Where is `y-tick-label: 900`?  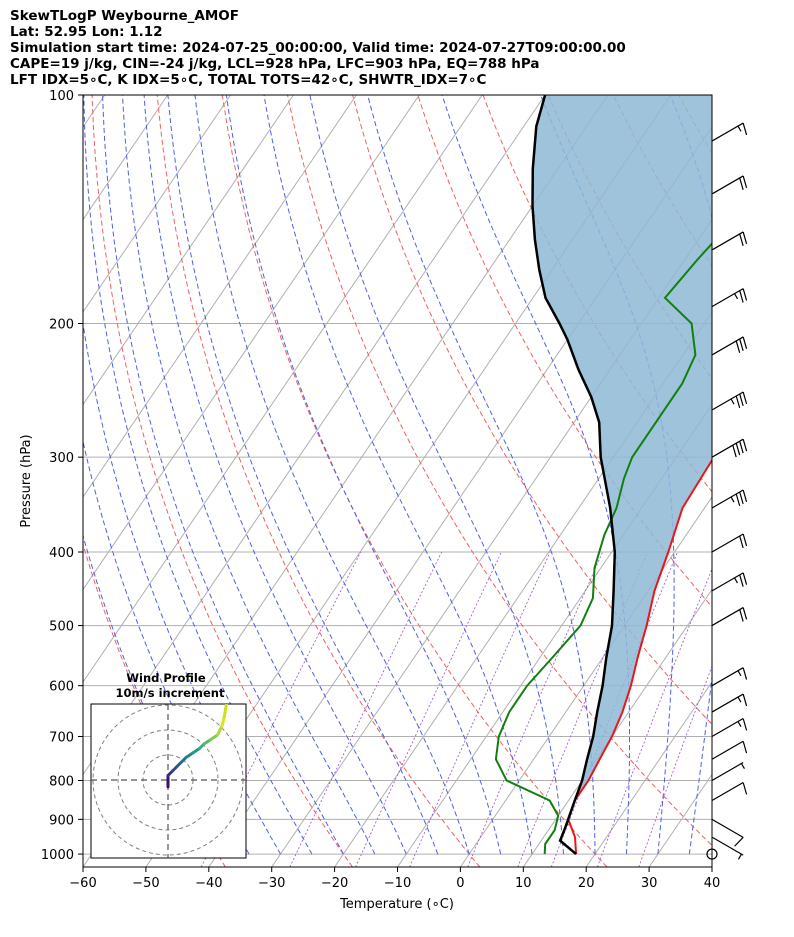
y-tick-label: 900 is located at coordinates (61, 820).